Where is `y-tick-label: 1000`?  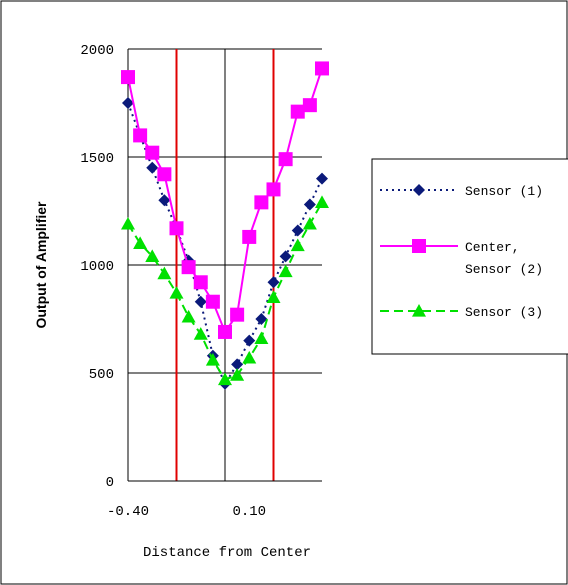 y-tick-label: 1000 is located at coordinates (97, 267).